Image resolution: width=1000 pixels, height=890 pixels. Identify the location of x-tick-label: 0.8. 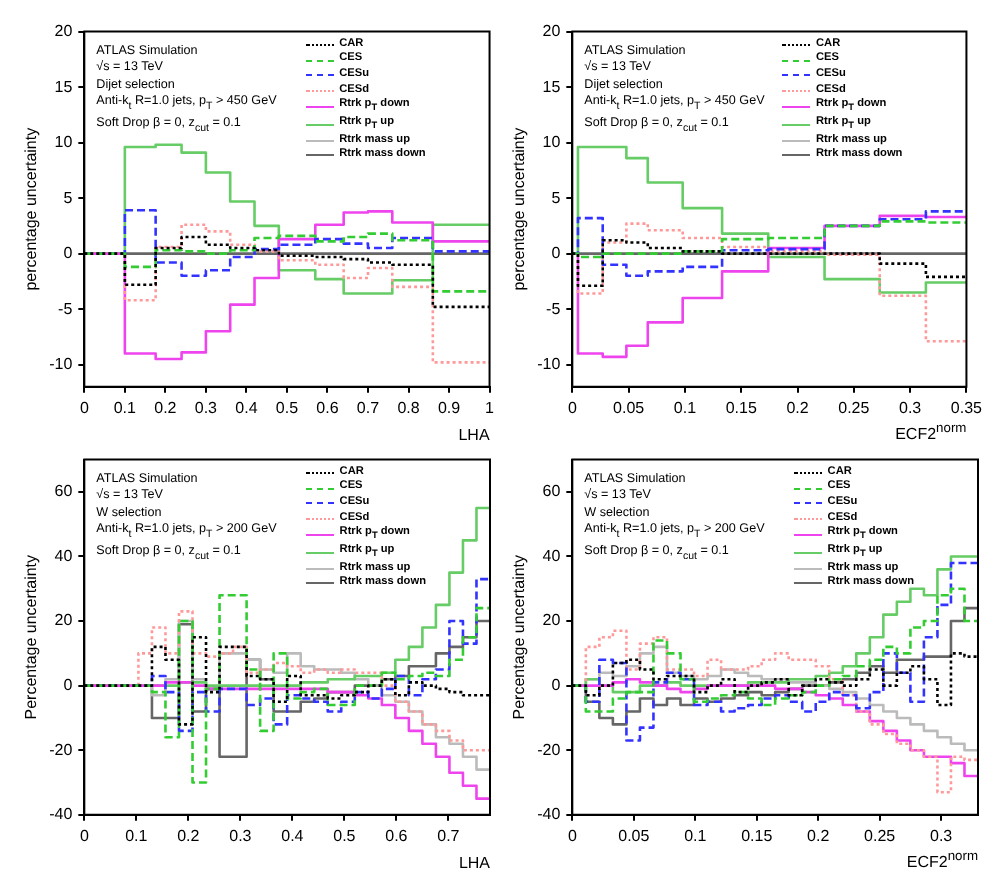
(409, 407).